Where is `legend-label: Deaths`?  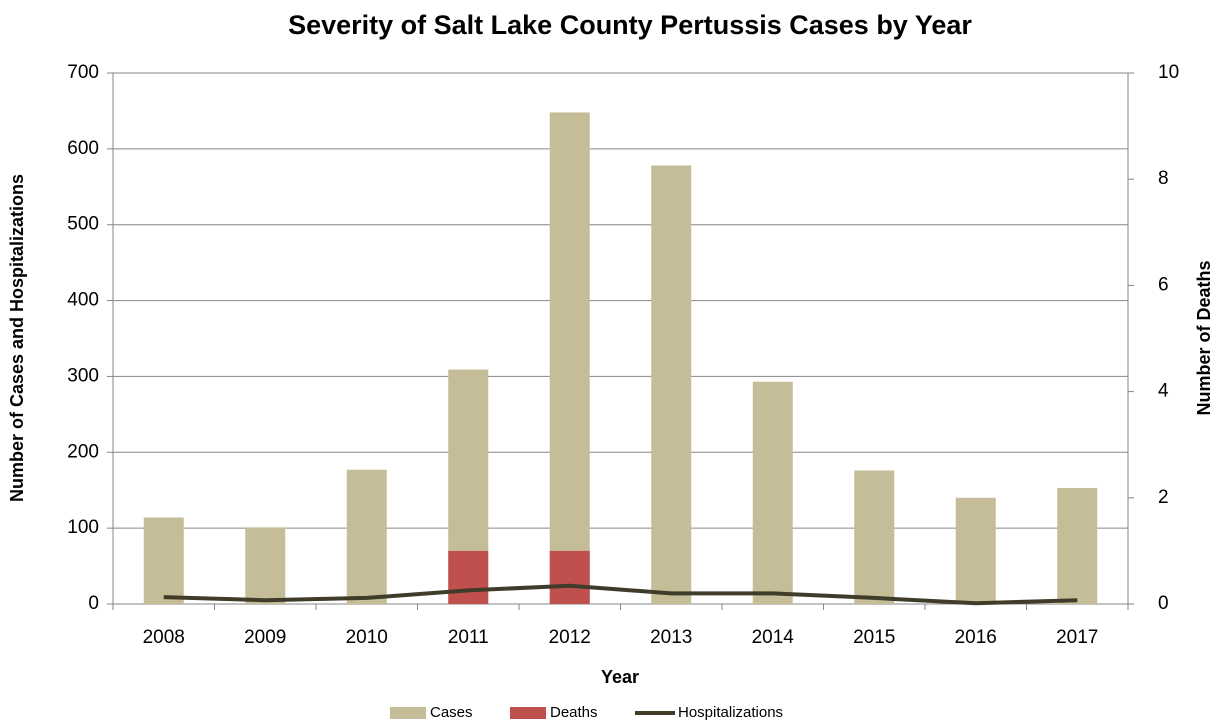 legend-label: Deaths is located at coordinates (574, 712).